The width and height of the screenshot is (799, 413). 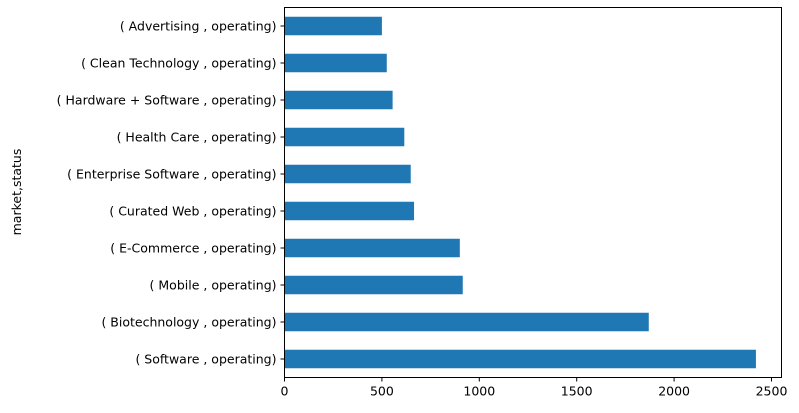 What do you see at coordinates (197, 136) in the screenshot?
I see `y-tick-label-6: ( Health Care , operating)` at bounding box center [197, 136].